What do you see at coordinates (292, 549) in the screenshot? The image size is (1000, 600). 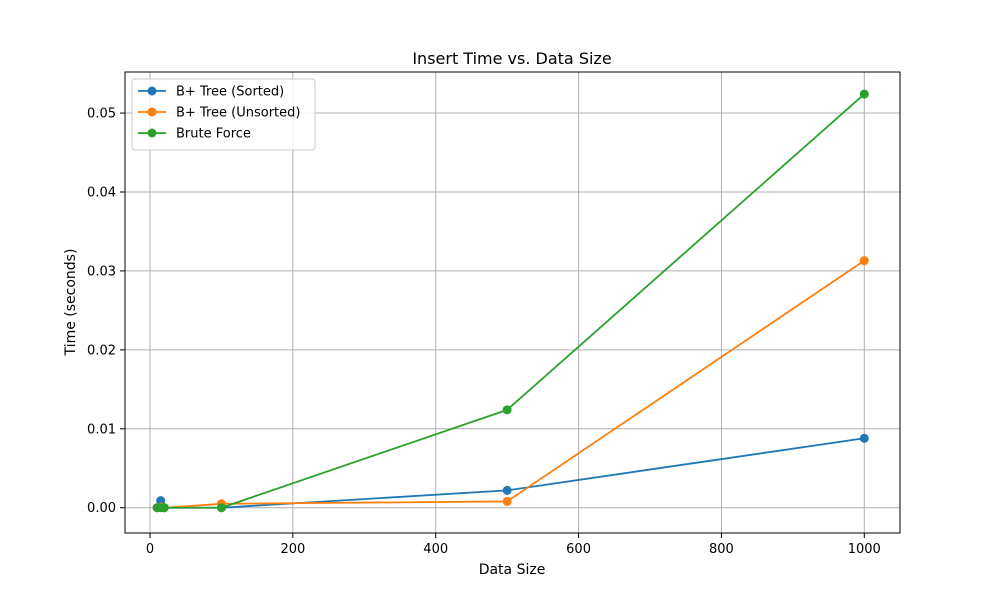 I see `x-tick-label: 200` at bounding box center [292, 549].